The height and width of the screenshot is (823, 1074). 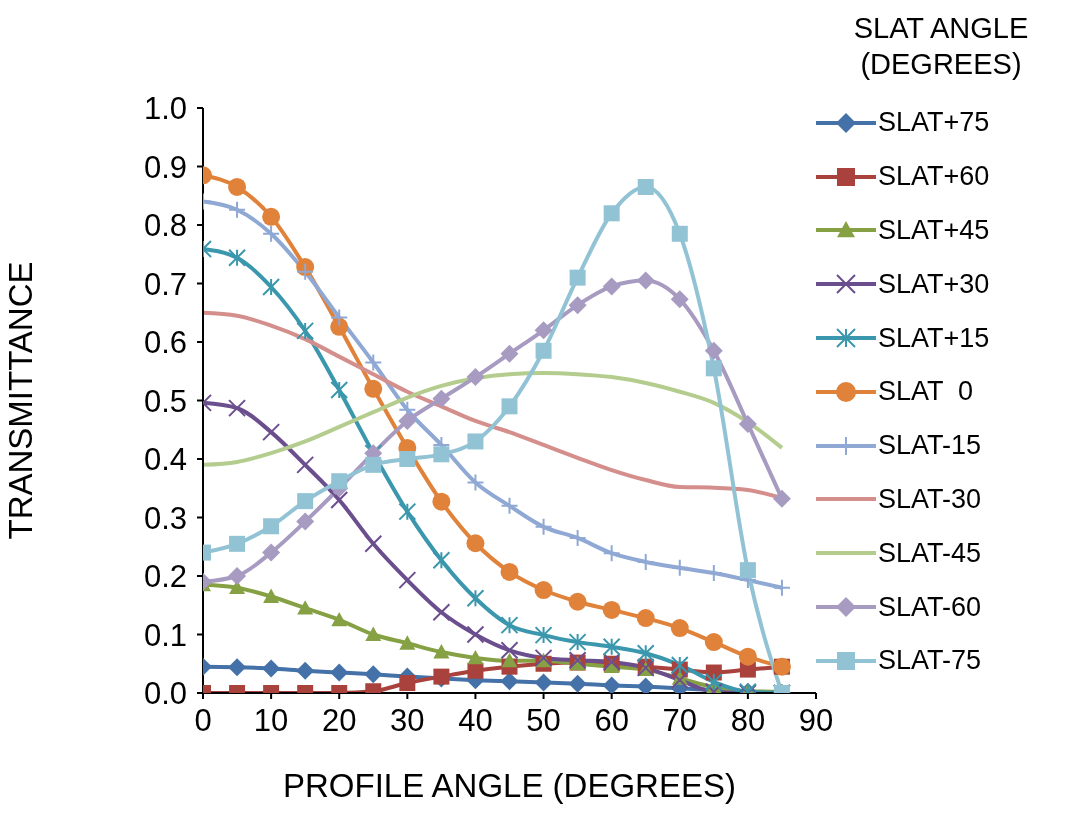 I want to click on legend-label: SLAT+45, so click(x=934, y=230).